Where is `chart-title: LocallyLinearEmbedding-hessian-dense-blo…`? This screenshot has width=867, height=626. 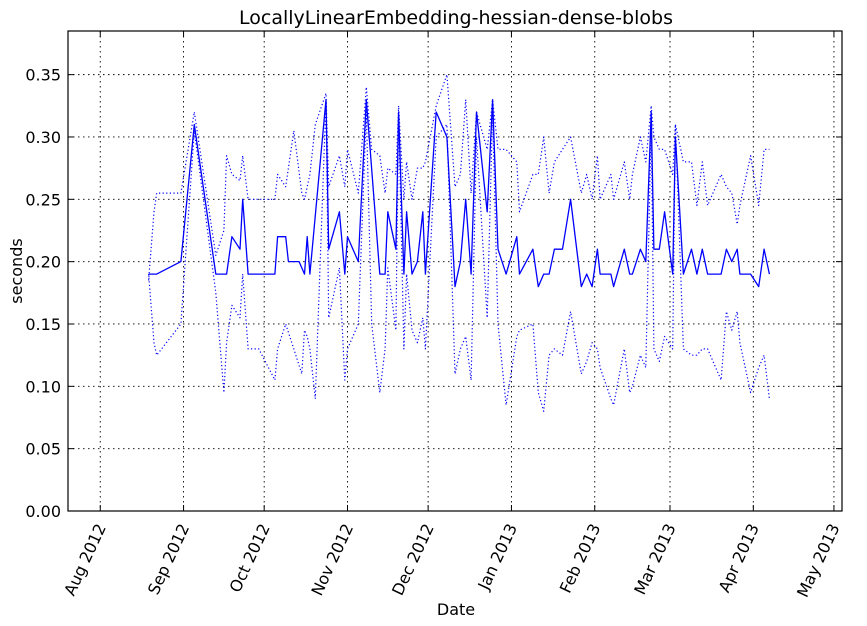
chart-title: LocallyLinearEmbedding-hessian-dense-blo… is located at coordinates (456, 18).